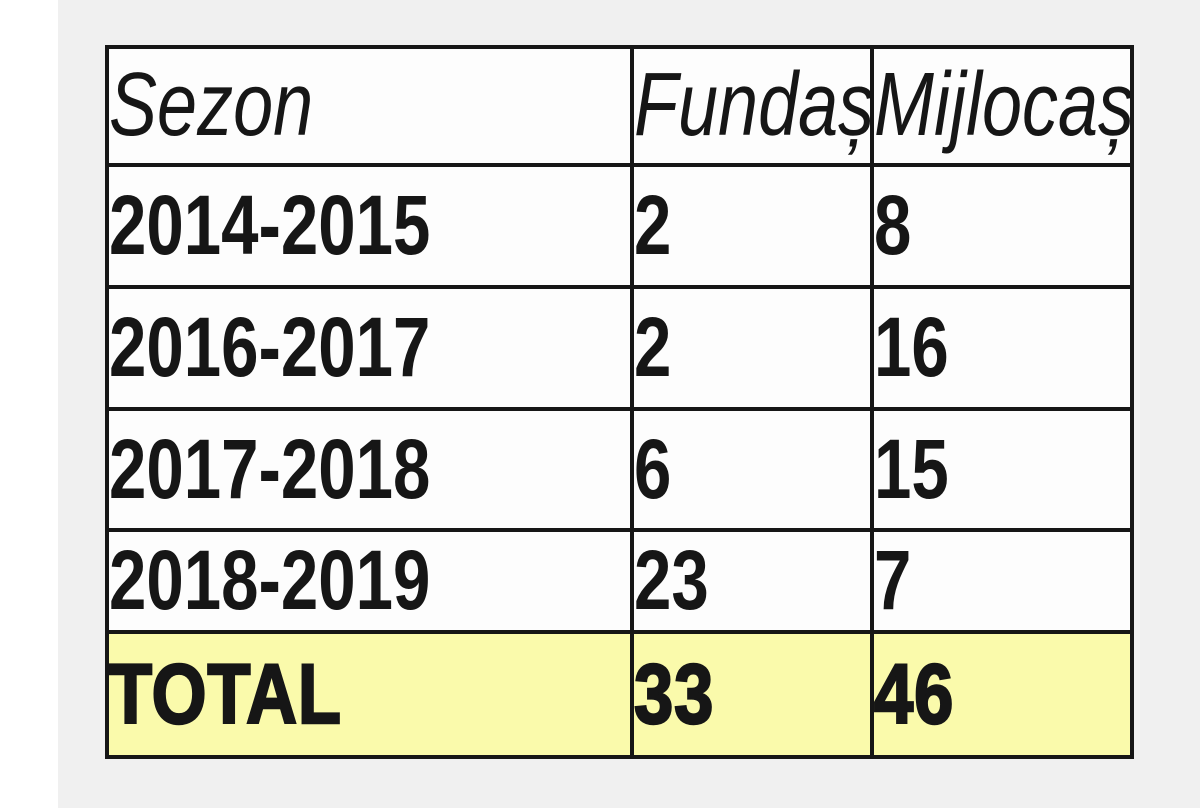 Image resolution: width=1200 pixels, height=808 pixels. I want to click on season-cell: 2018-2019, so click(369, 581).